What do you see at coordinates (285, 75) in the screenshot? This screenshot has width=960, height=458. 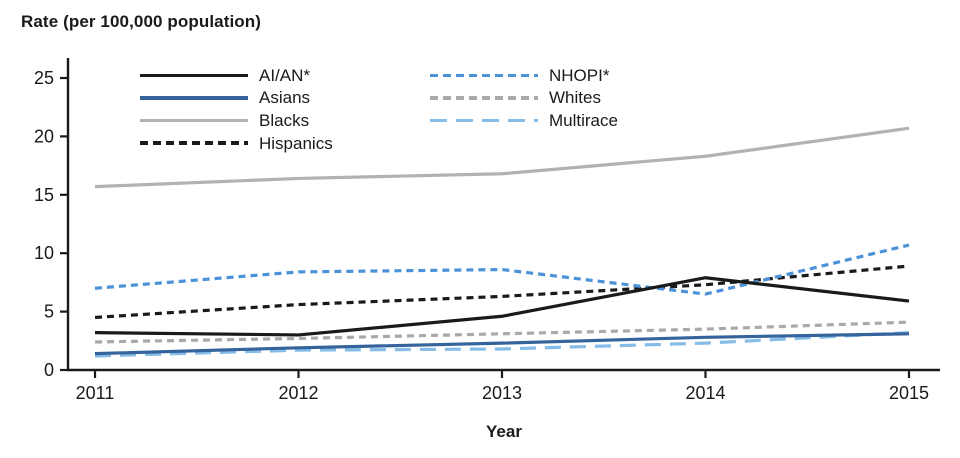 I see `legend-label: AI/AN*` at bounding box center [285, 75].